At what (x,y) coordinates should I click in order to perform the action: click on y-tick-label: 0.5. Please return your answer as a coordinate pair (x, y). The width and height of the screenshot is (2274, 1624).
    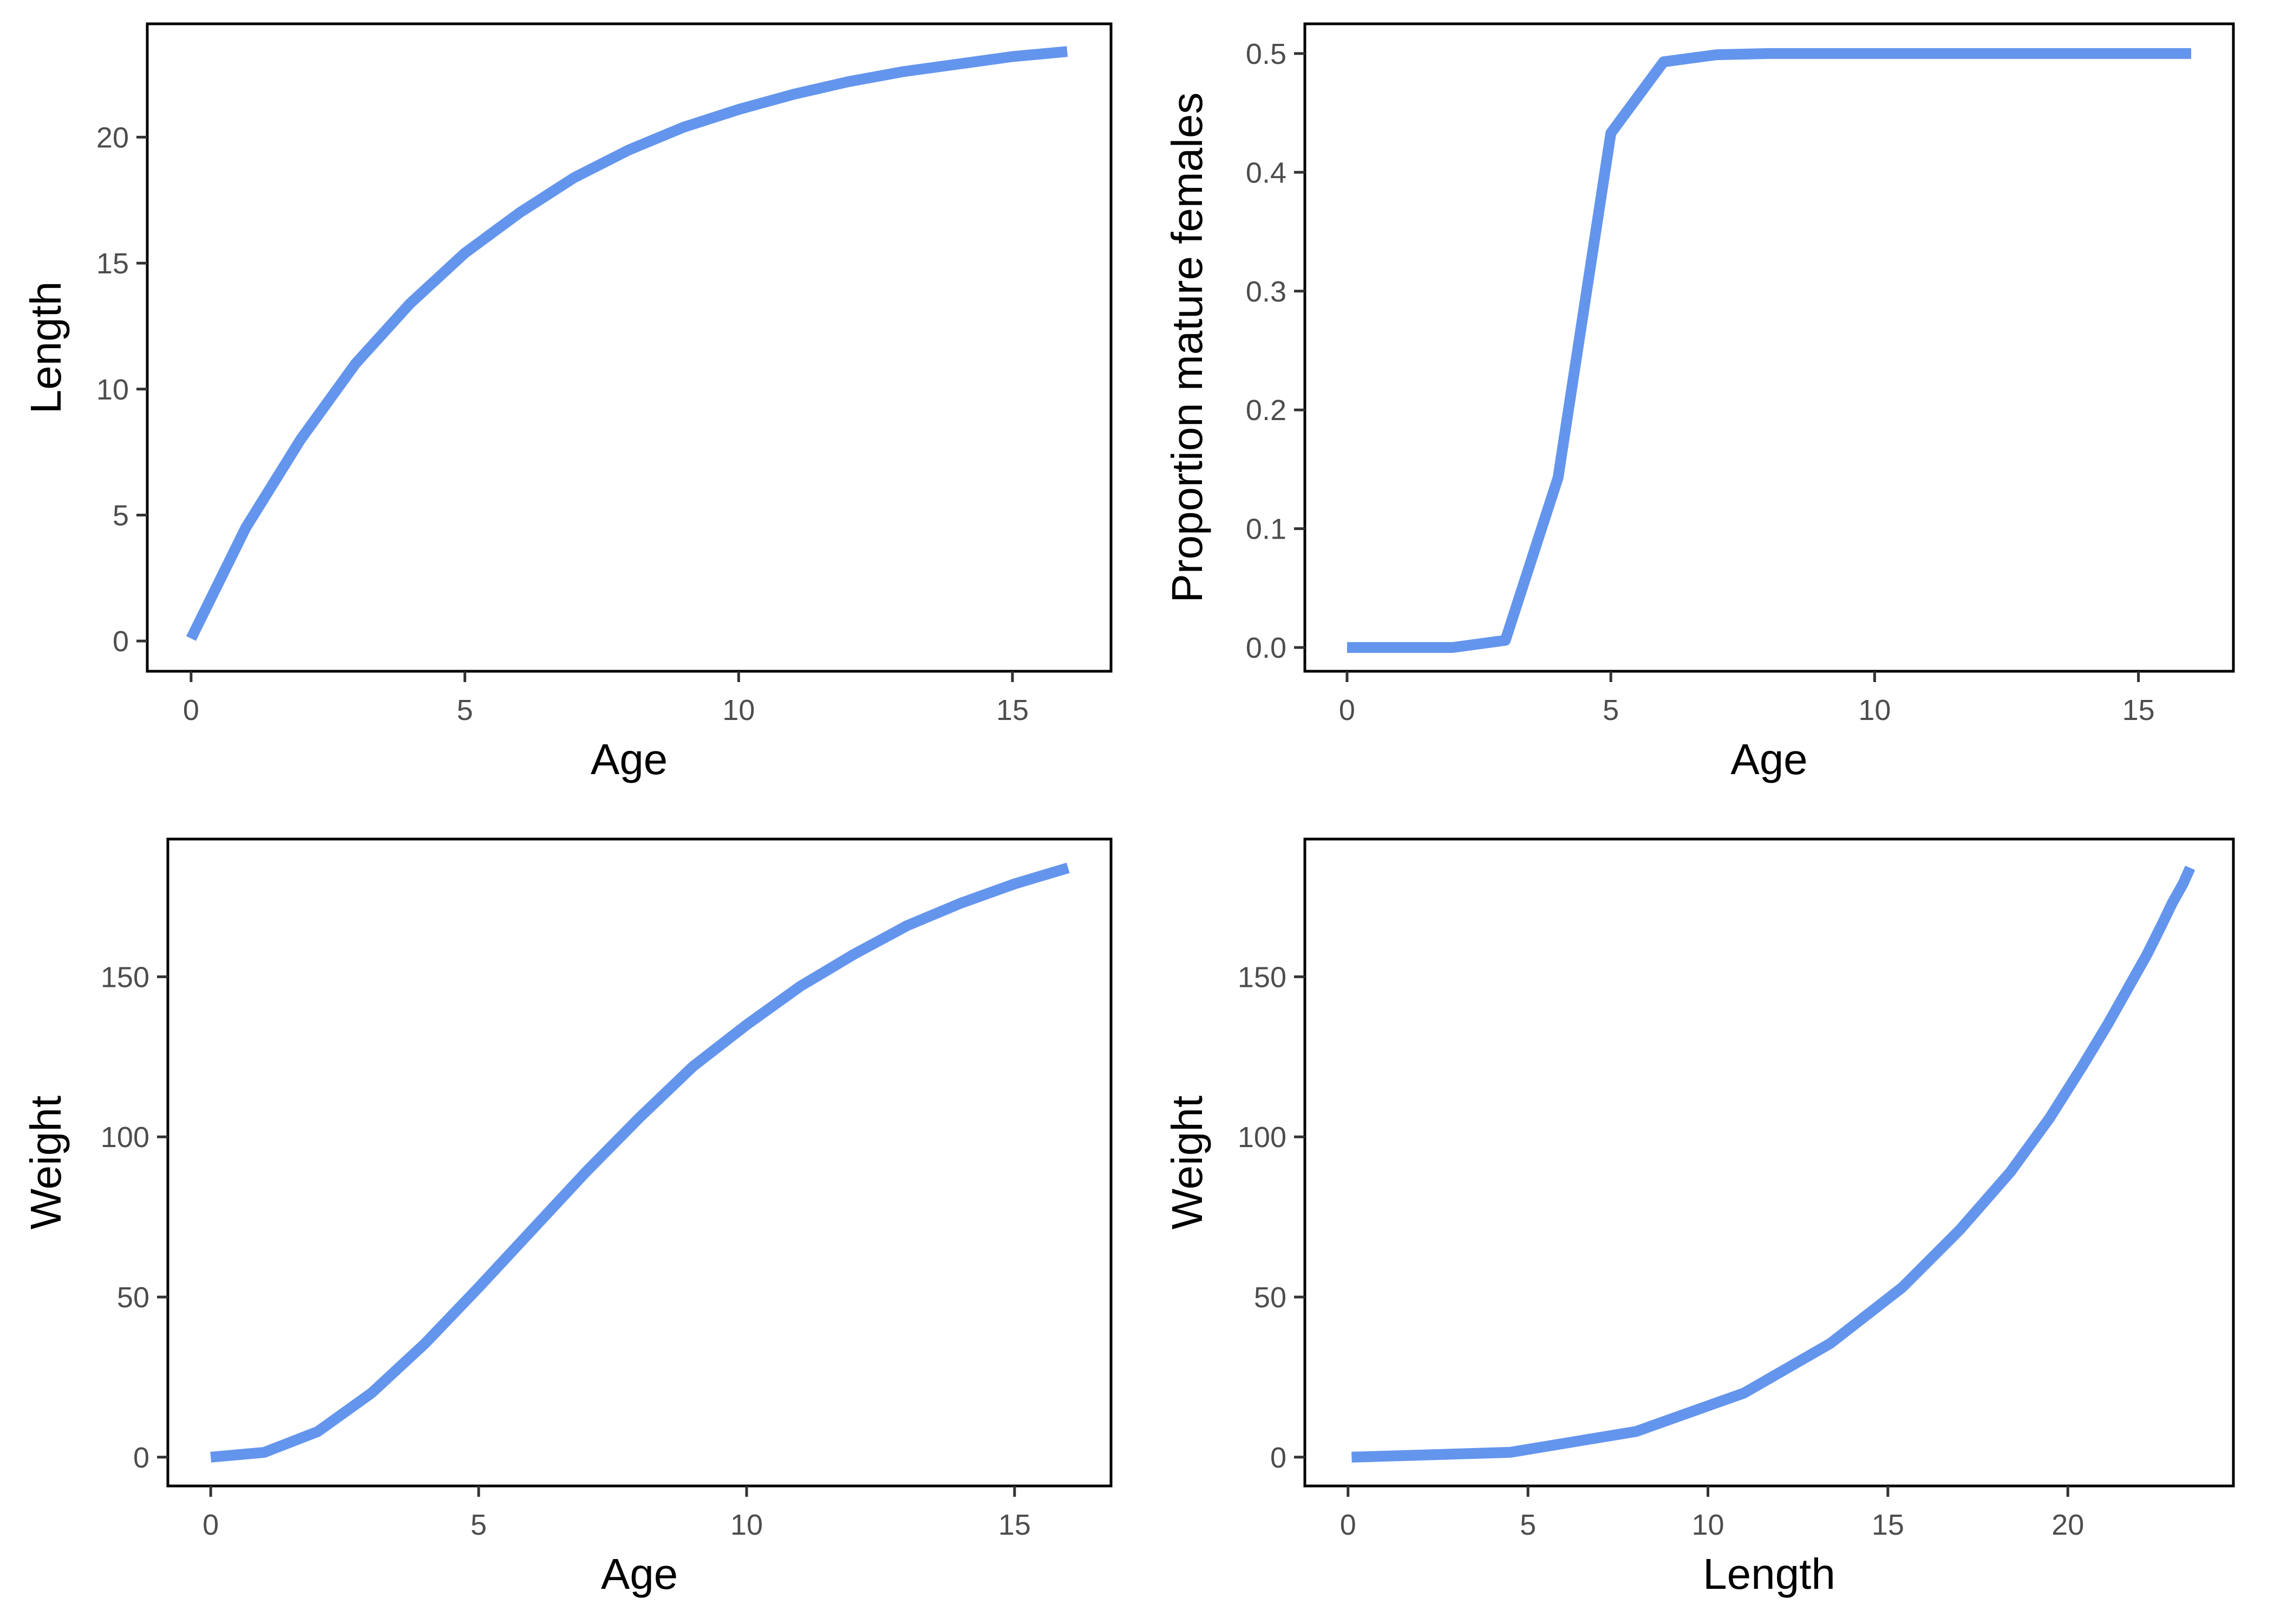
    Looking at the image, I should click on (1266, 54).